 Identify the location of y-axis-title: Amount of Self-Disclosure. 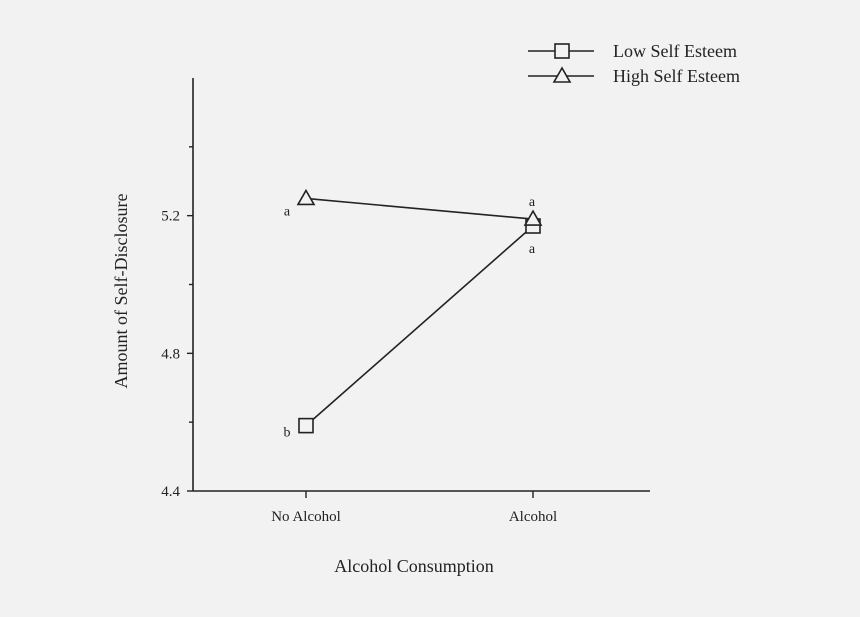
(121, 291).